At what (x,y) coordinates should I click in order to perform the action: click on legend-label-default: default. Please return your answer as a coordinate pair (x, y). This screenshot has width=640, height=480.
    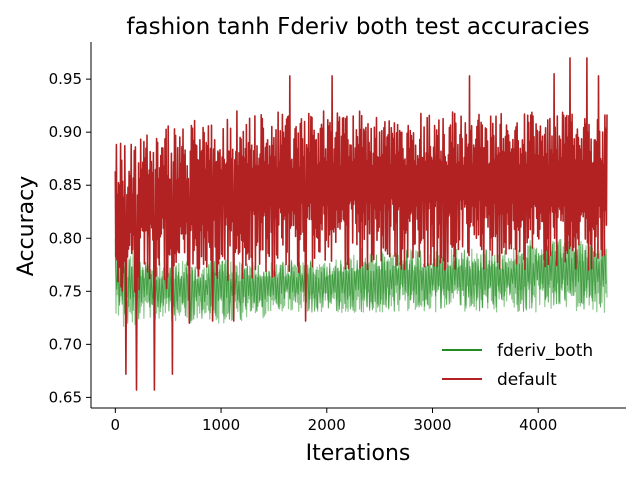
    Looking at the image, I should click on (527, 380).